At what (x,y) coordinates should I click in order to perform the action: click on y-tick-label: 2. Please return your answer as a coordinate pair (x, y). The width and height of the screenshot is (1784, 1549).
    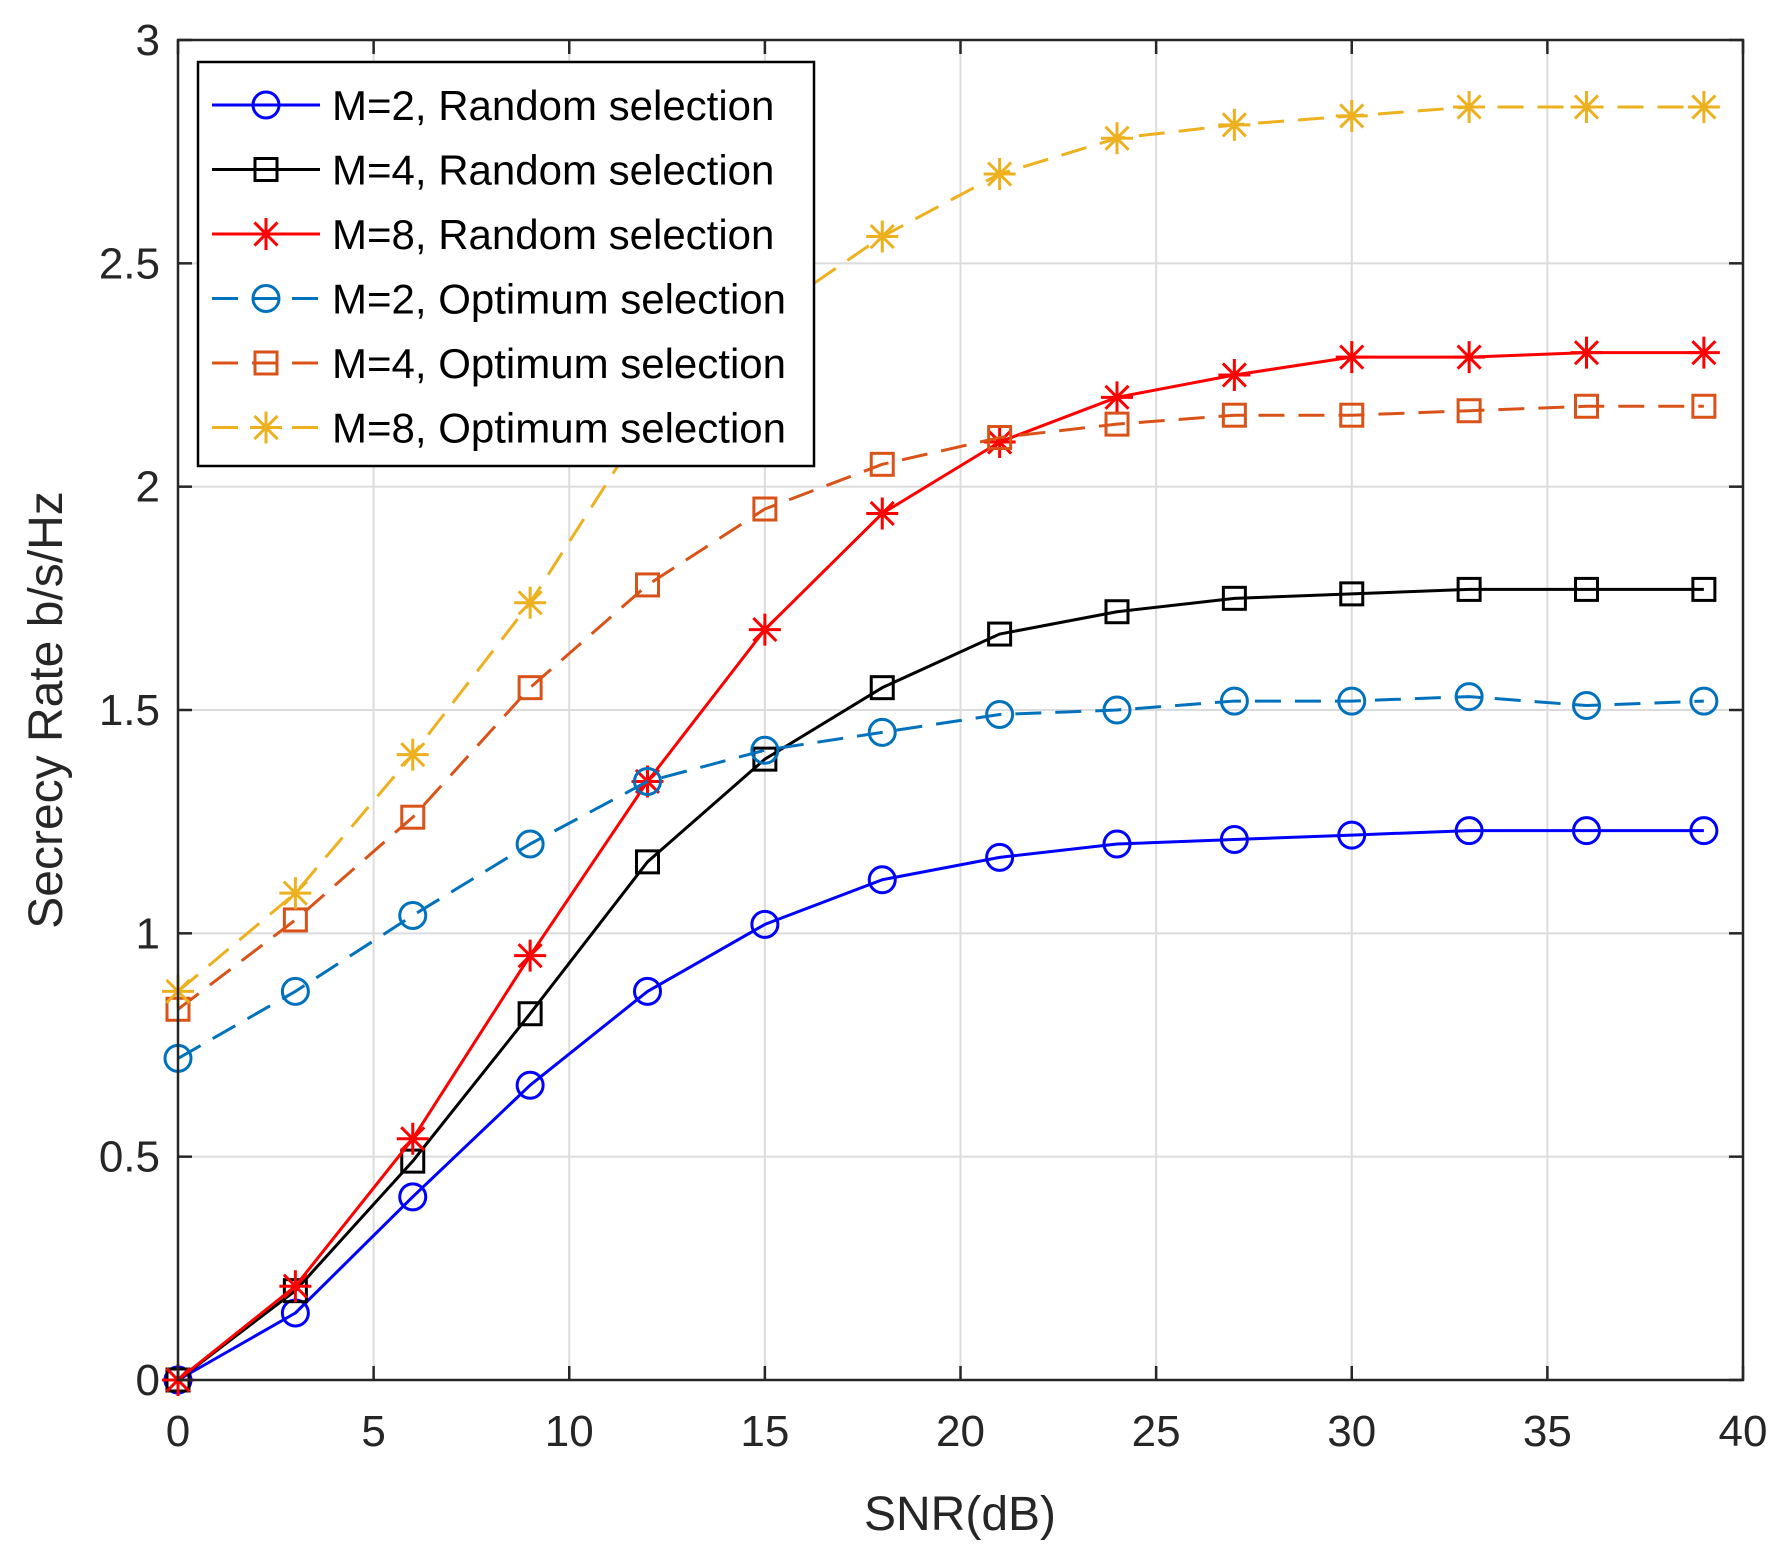
    Looking at the image, I should click on (148, 487).